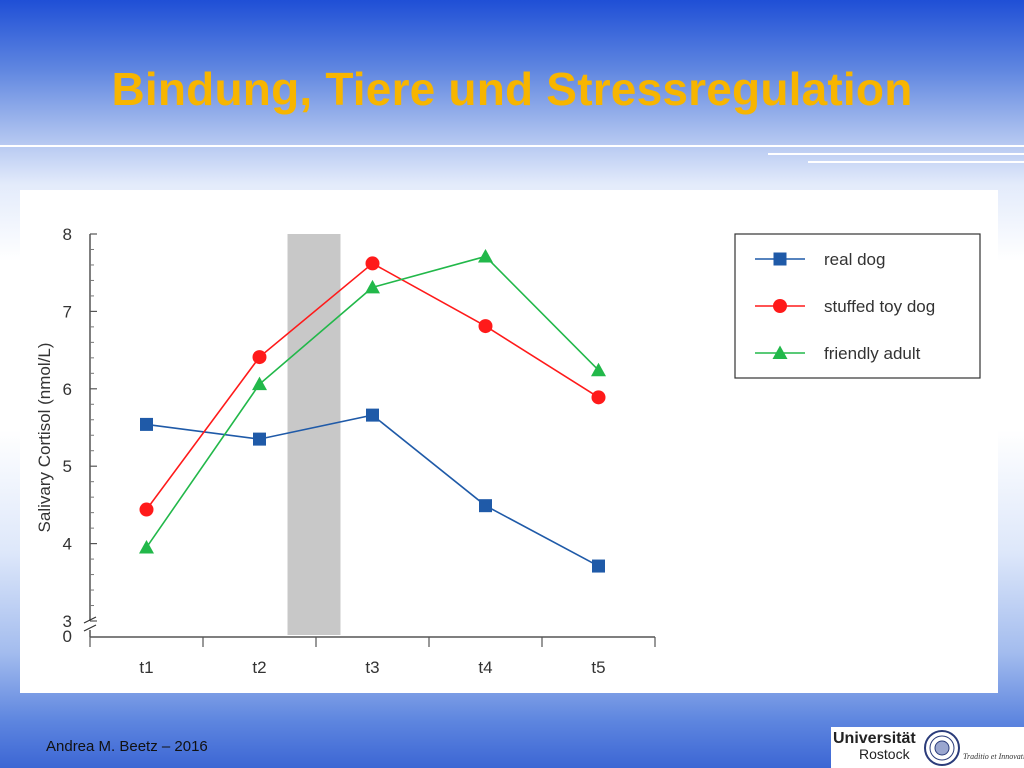 The width and height of the screenshot is (1024, 768). Describe the element at coordinates (512, 146) in the screenshot. I see `header-rule-long` at that location.